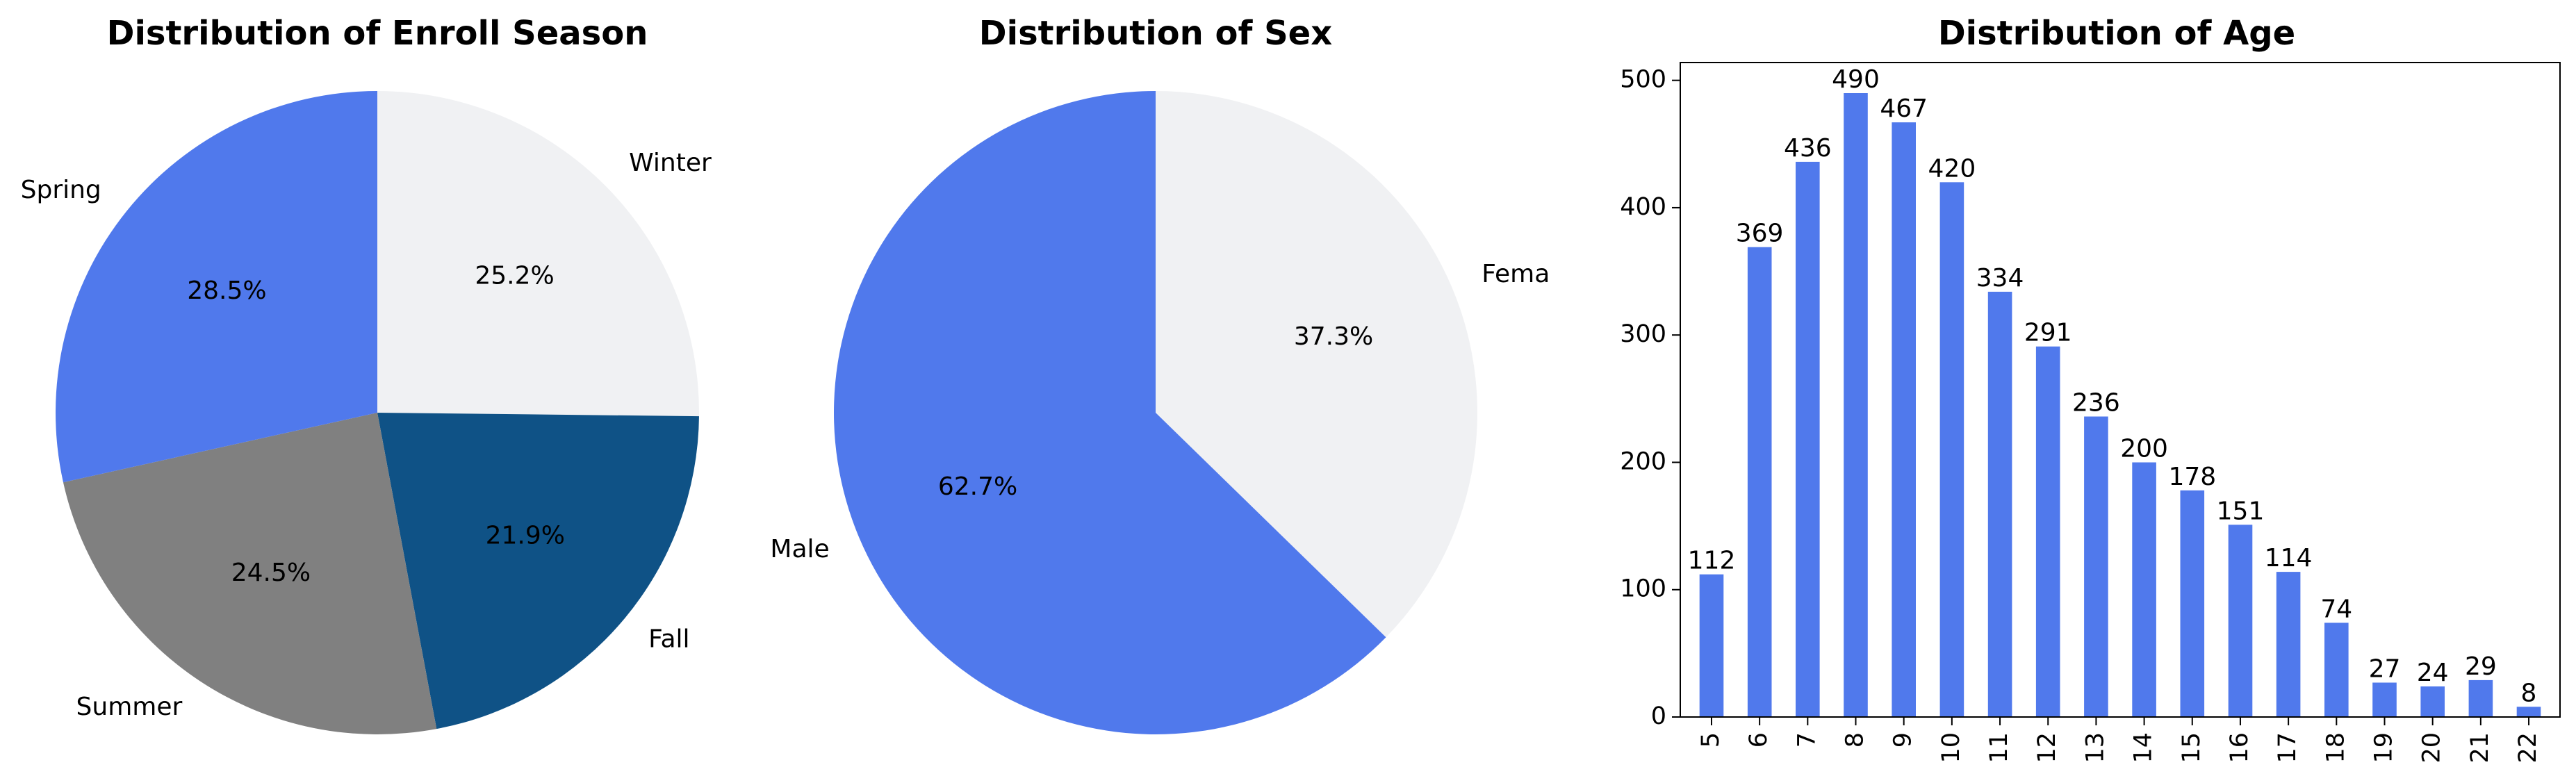 The height and width of the screenshot is (783, 2576). Describe the element at coordinates (1643, 334) in the screenshot. I see `y-tick-label: 300` at that location.